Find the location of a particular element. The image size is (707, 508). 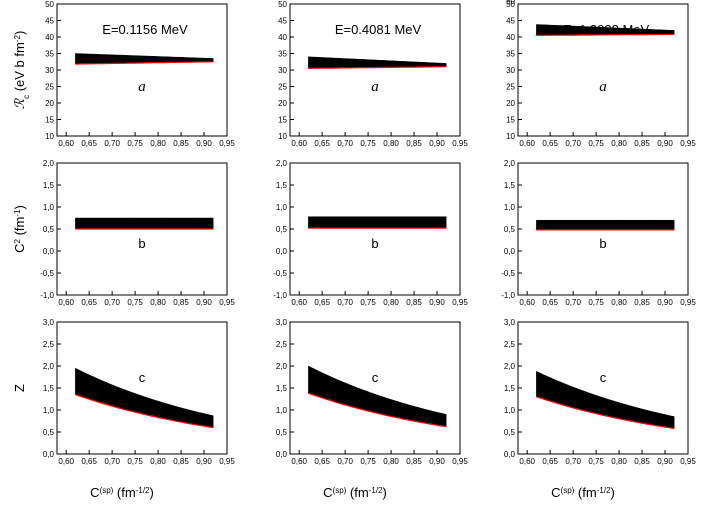

x-tick-label-r1-c0-6: 0,90 is located at coordinates (204, 302).